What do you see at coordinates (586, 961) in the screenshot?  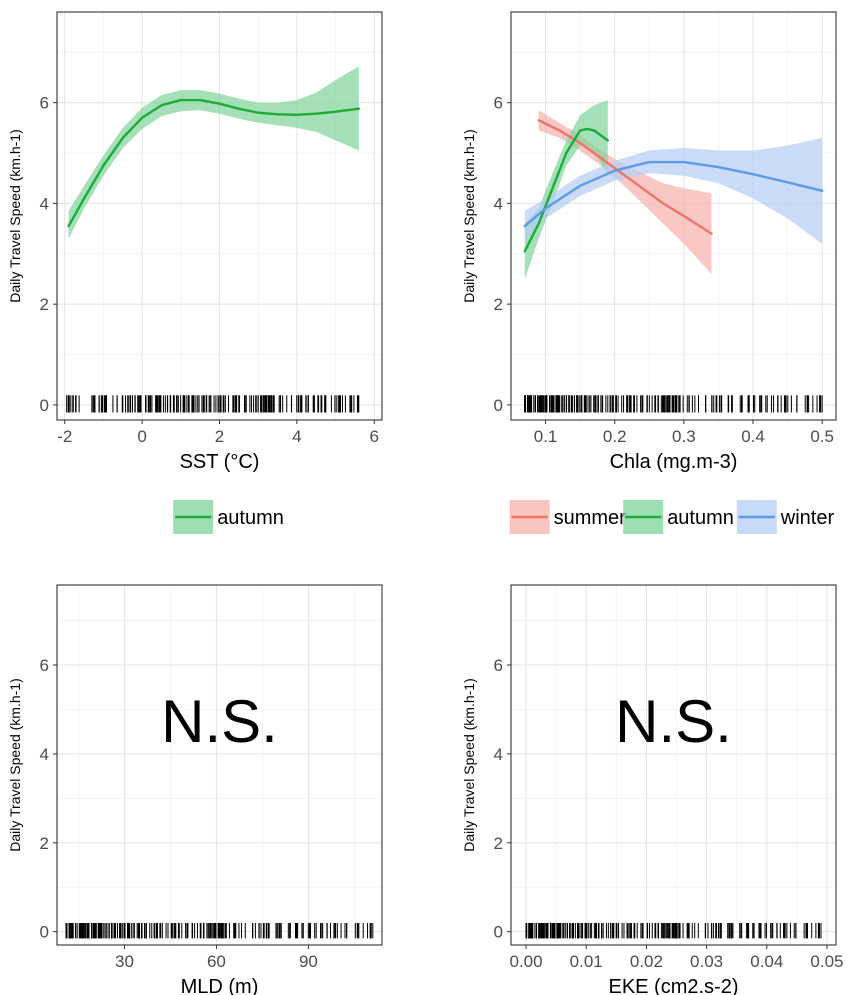 I see `x-tick-label: 0.01` at bounding box center [586, 961].